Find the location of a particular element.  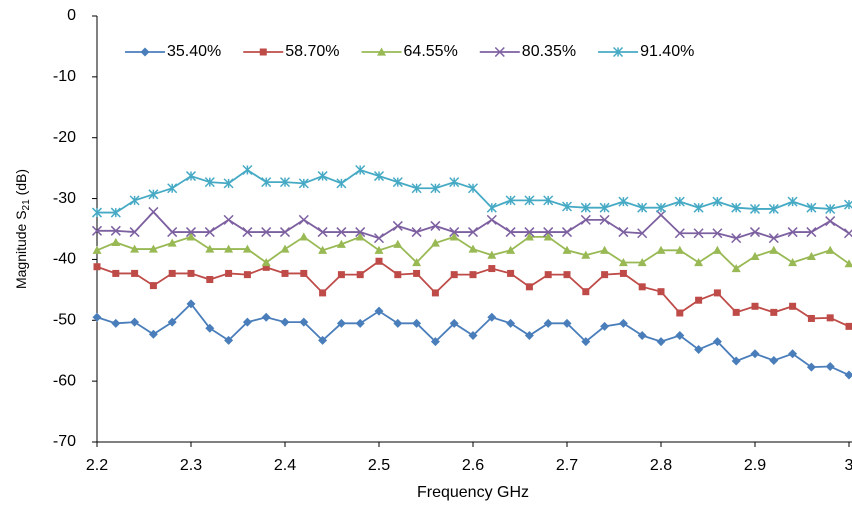

x-axis-label: Frequency GHz is located at coordinates (473, 492).